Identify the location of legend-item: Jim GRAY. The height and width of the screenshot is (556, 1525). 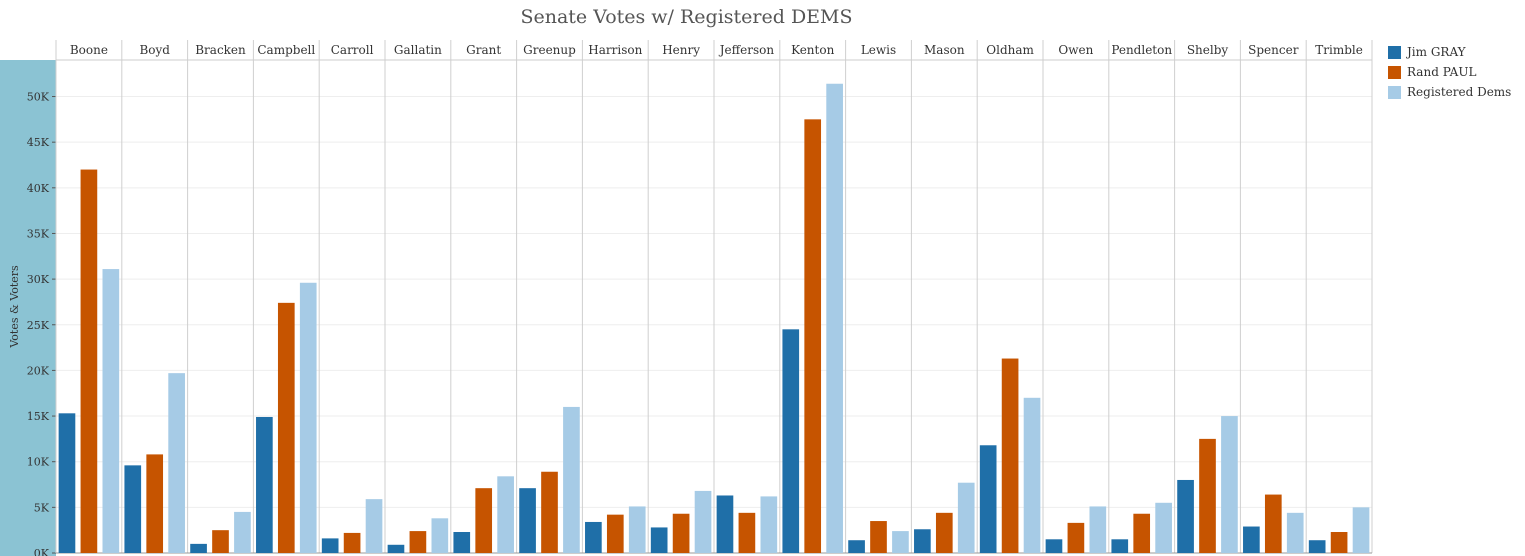
(1449, 52).